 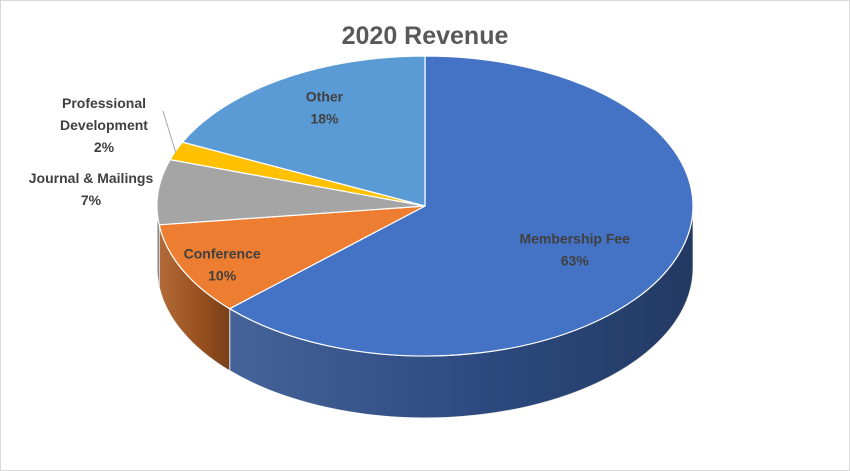 What do you see at coordinates (292, 257) in the screenshot?
I see `slice-conference` at bounding box center [292, 257].